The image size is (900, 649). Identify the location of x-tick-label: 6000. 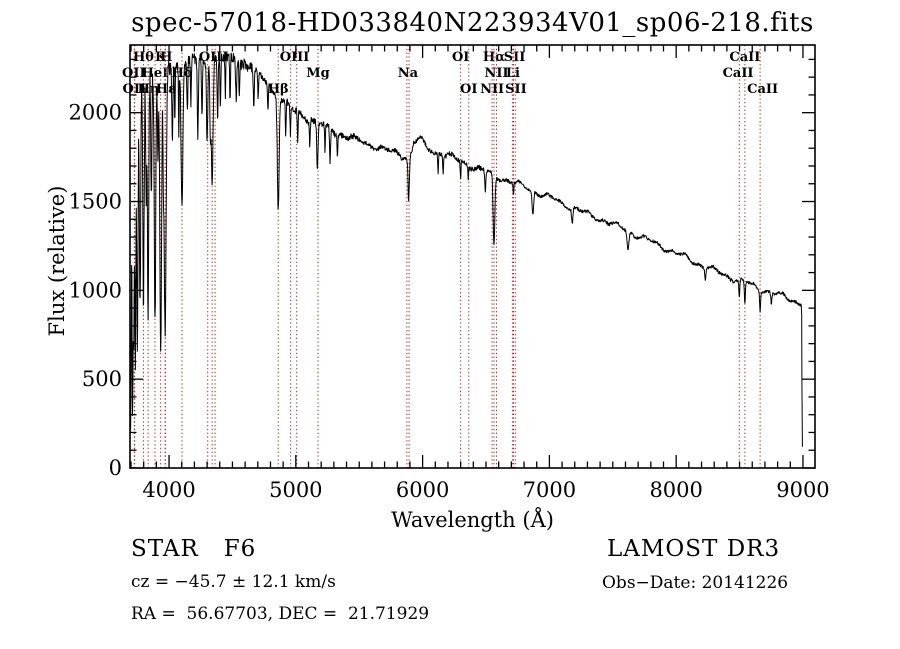
(422, 490).